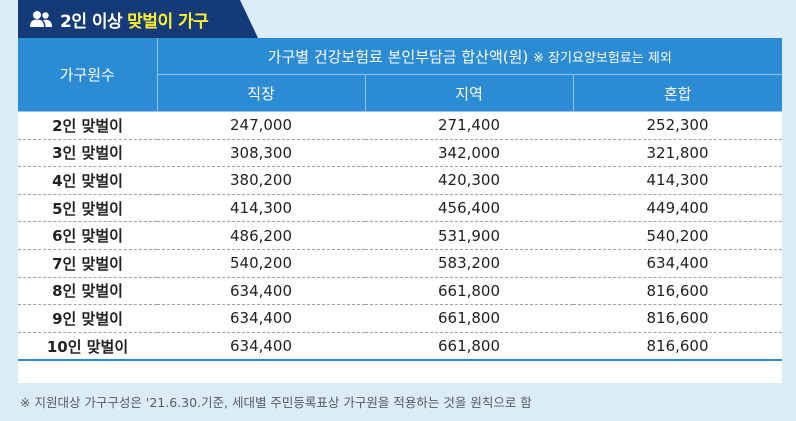 The width and height of the screenshot is (796, 421). I want to click on row-header: 가구원수, so click(88, 75).